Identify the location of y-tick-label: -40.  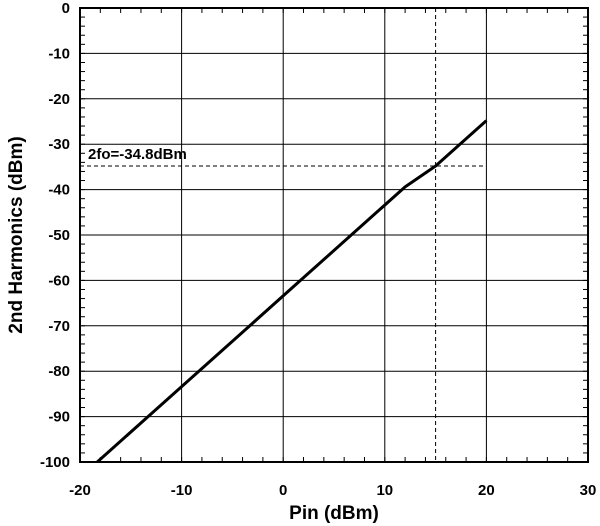
(59, 190).